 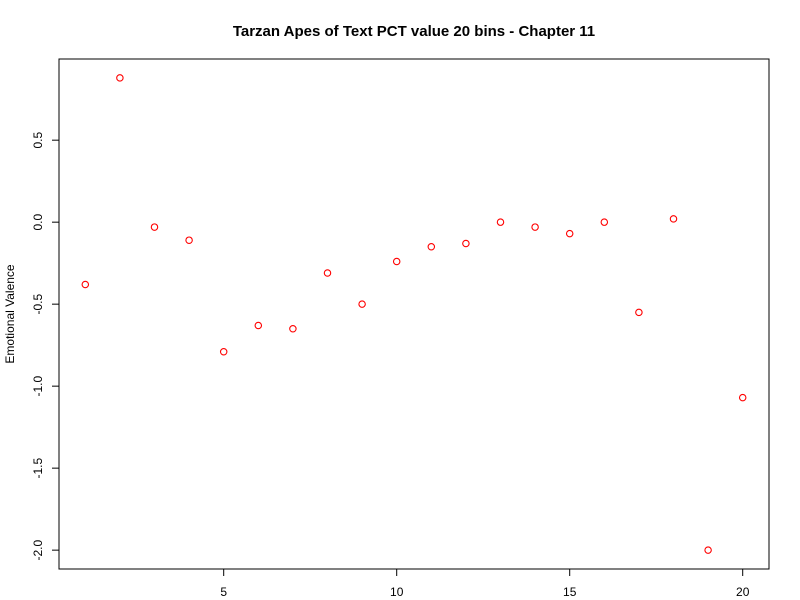 I want to click on y-tick-label: 0.0, so click(x=38, y=222).